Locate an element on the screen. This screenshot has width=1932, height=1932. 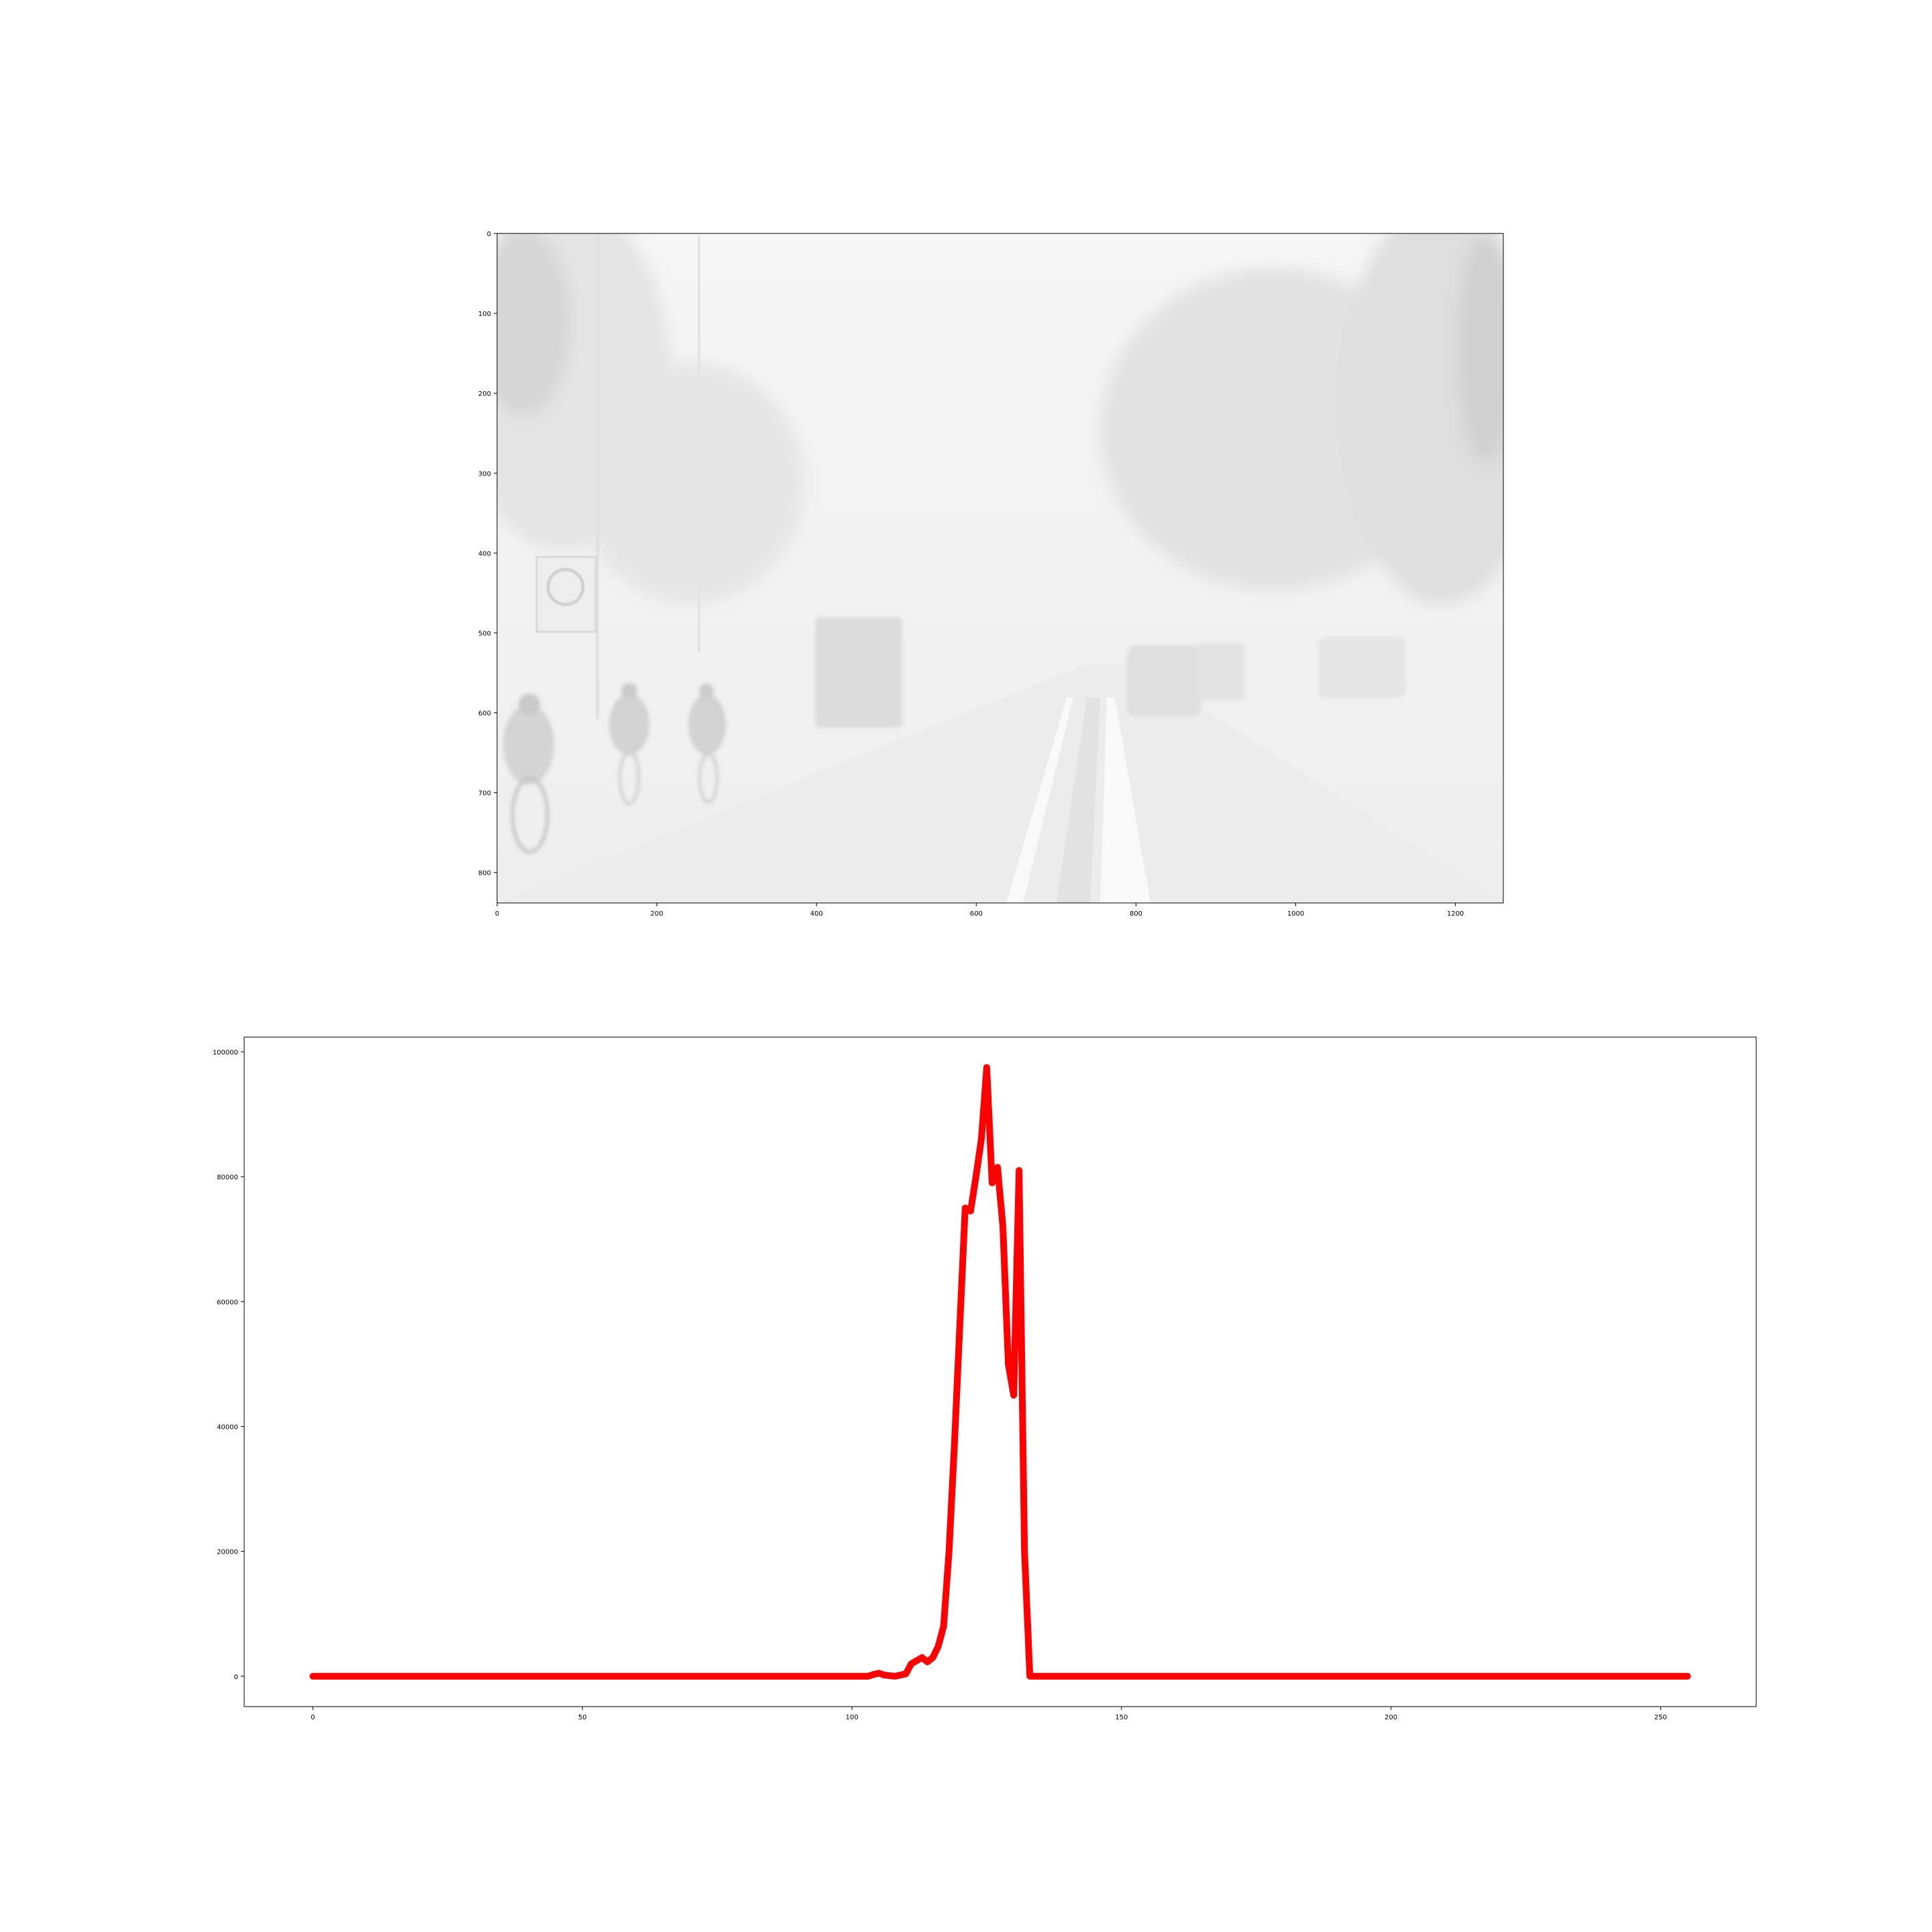
photo-y-axis: 0 100 200 300 400 500 600 700 800 is located at coordinates (487, 554).